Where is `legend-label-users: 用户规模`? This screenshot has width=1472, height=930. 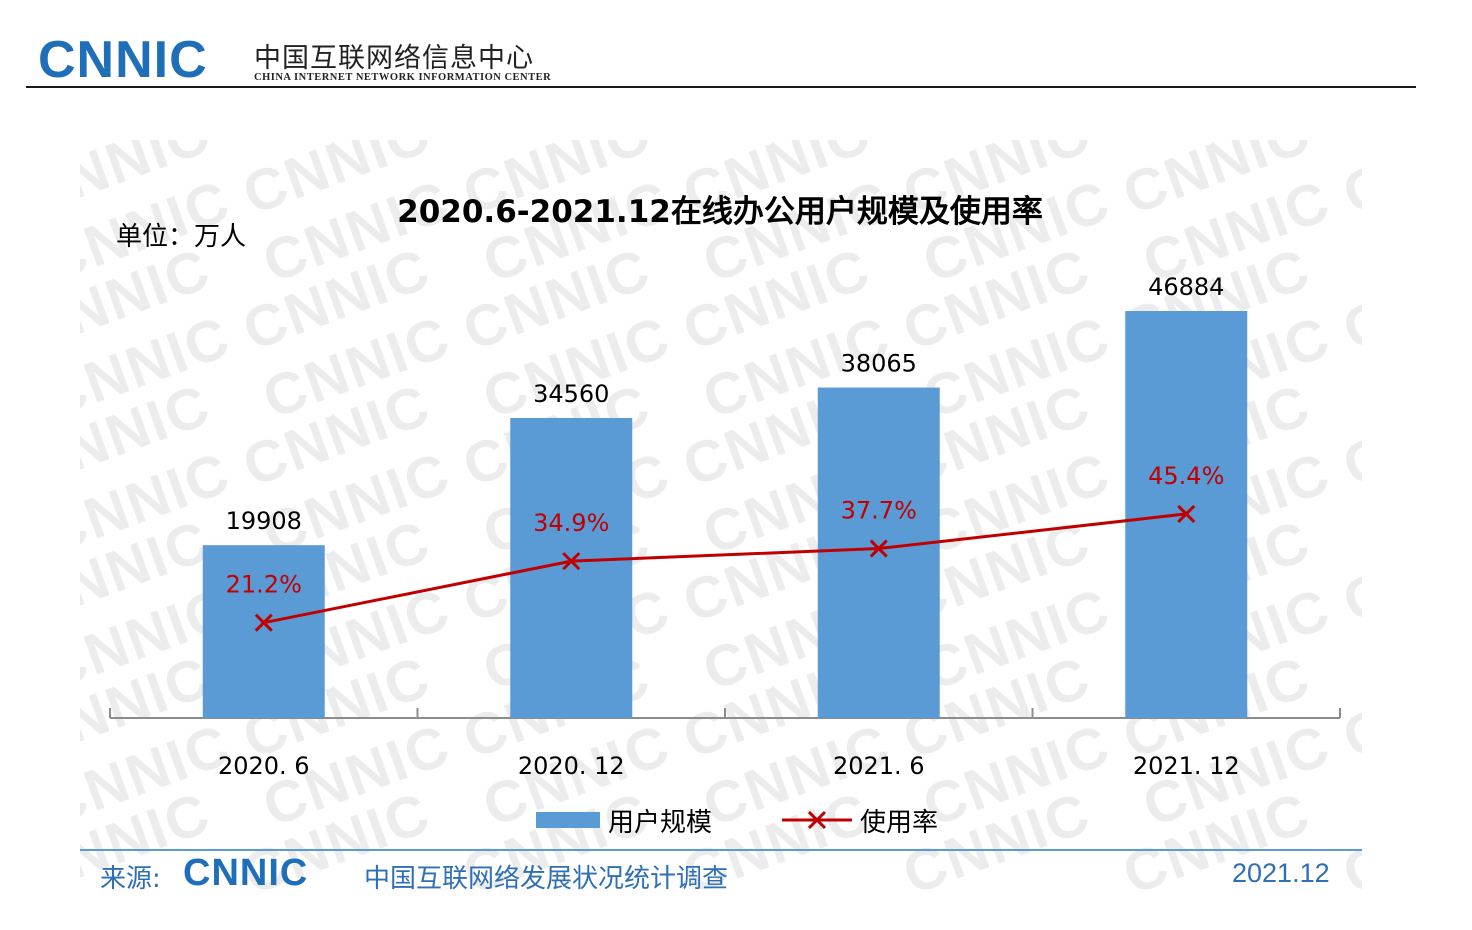 legend-label-users: 用户规模 is located at coordinates (660, 822).